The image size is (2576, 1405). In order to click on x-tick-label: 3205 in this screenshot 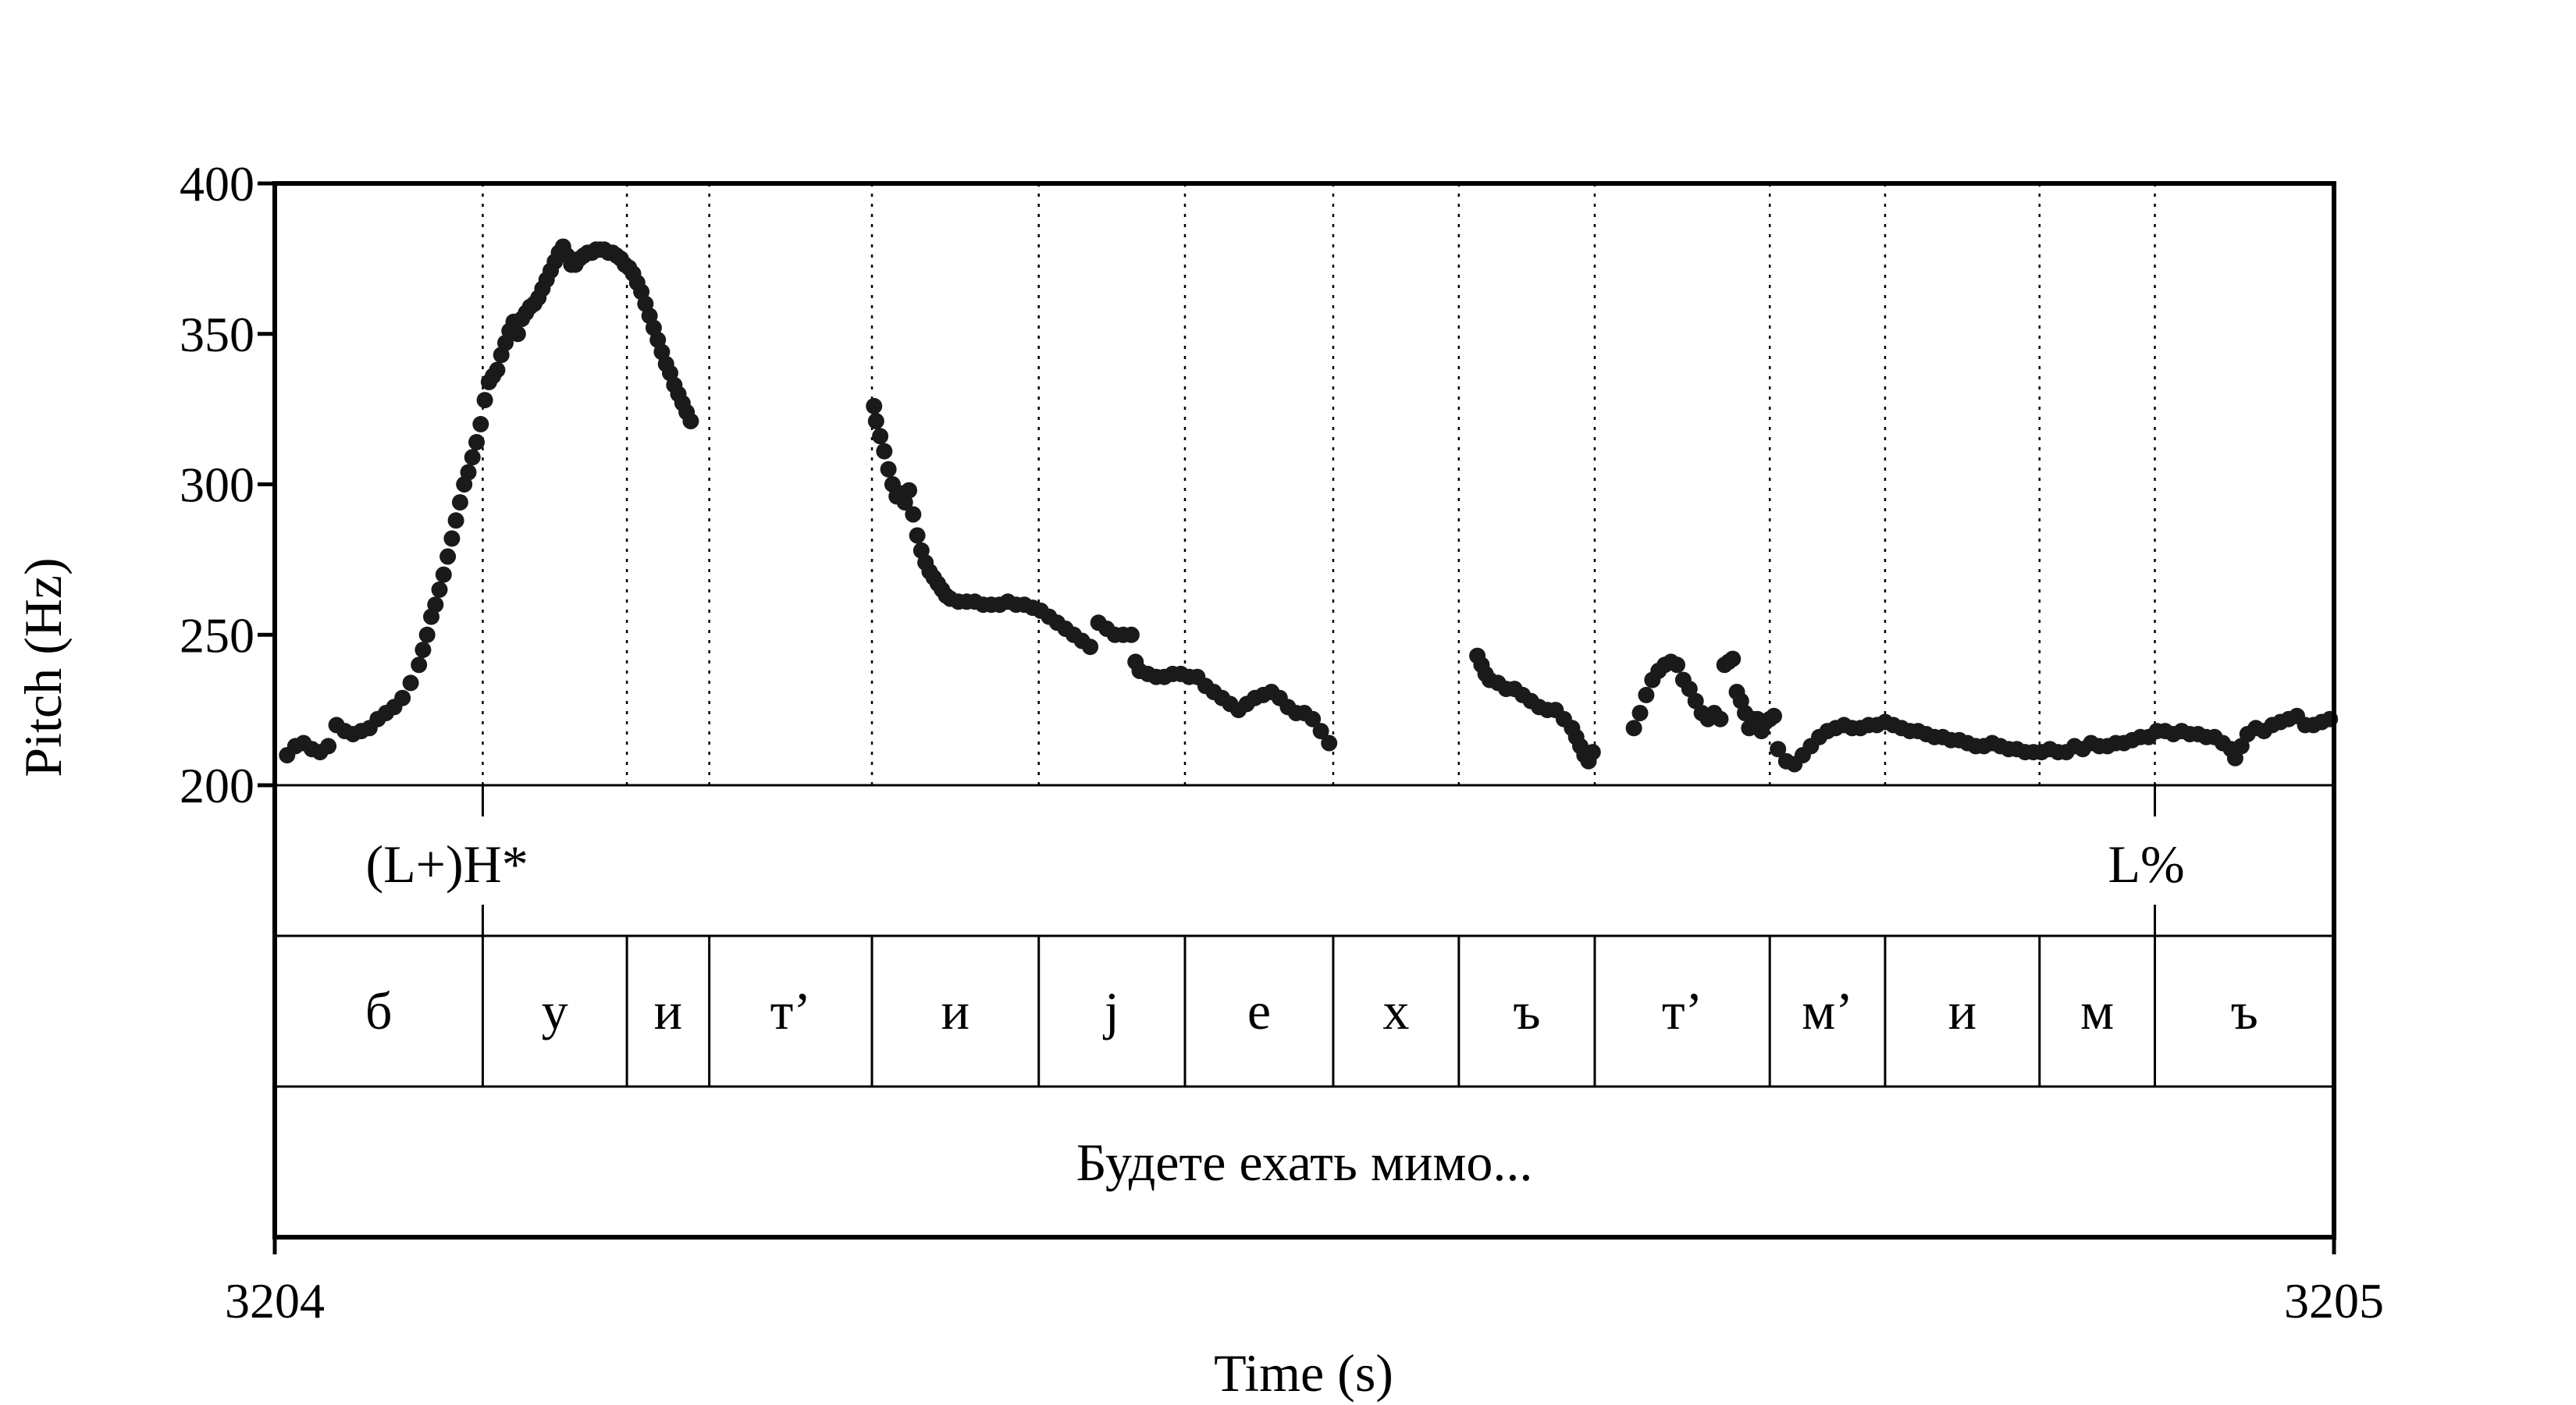, I will do `click(2334, 1301)`.